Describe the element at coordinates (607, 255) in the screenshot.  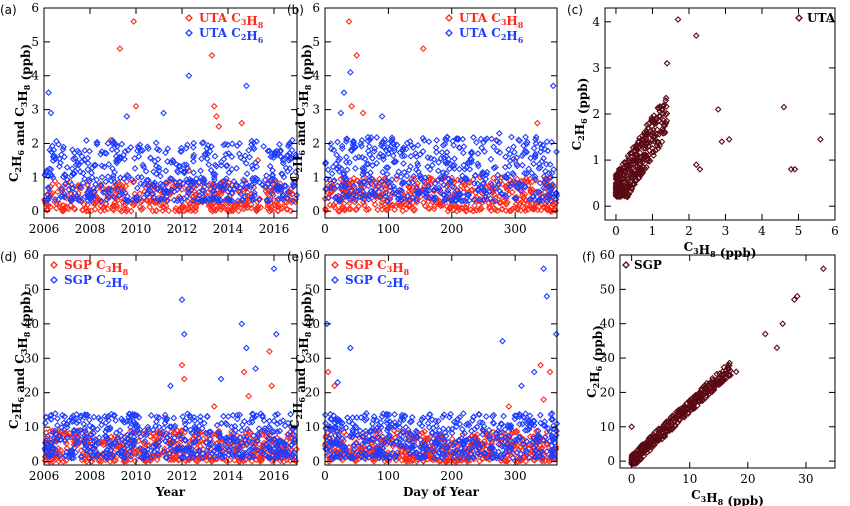
I see `y-tick-label: 60` at that location.